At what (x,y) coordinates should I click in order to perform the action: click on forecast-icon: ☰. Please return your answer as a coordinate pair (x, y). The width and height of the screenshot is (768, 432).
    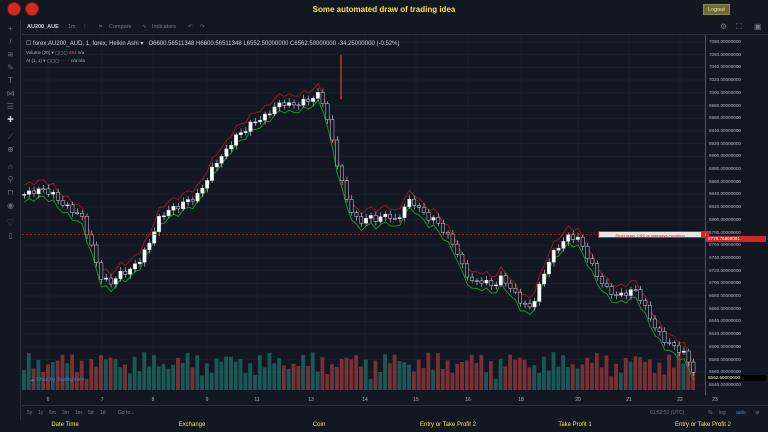
    Looking at the image, I should click on (10, 106).